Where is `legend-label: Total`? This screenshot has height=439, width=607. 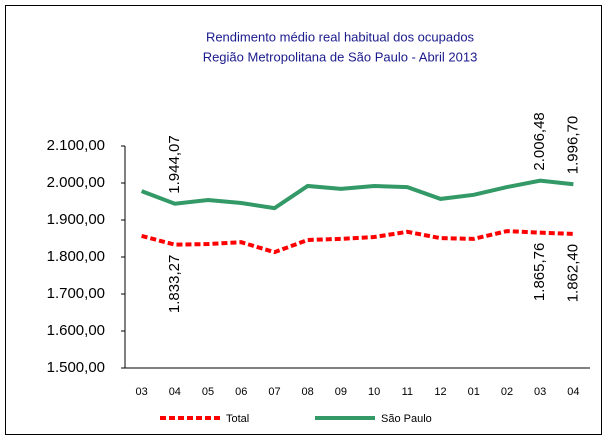
legend-label: Total is located at coordinates (237, 419).